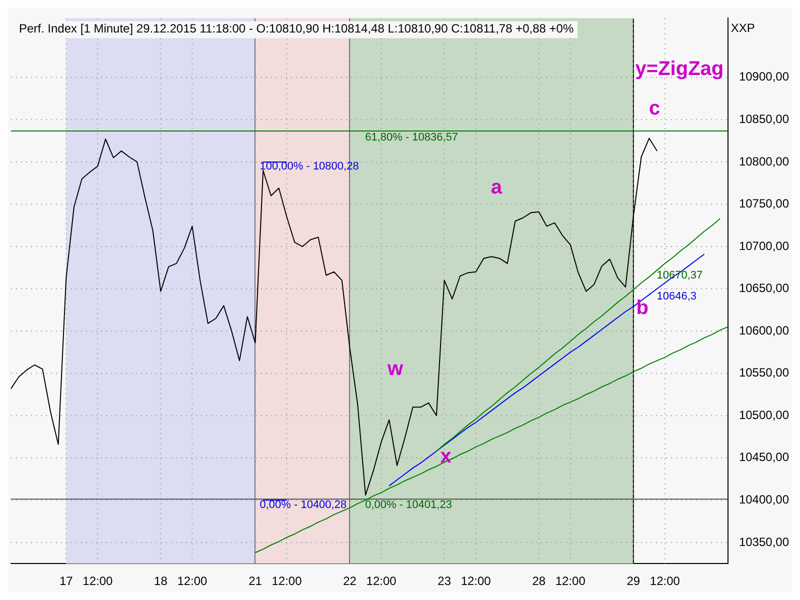  What do you see at coordinates (764, 161) in the screenshot?
I see `y-tick-label: 10800,00` at bounding box center [764, 161].